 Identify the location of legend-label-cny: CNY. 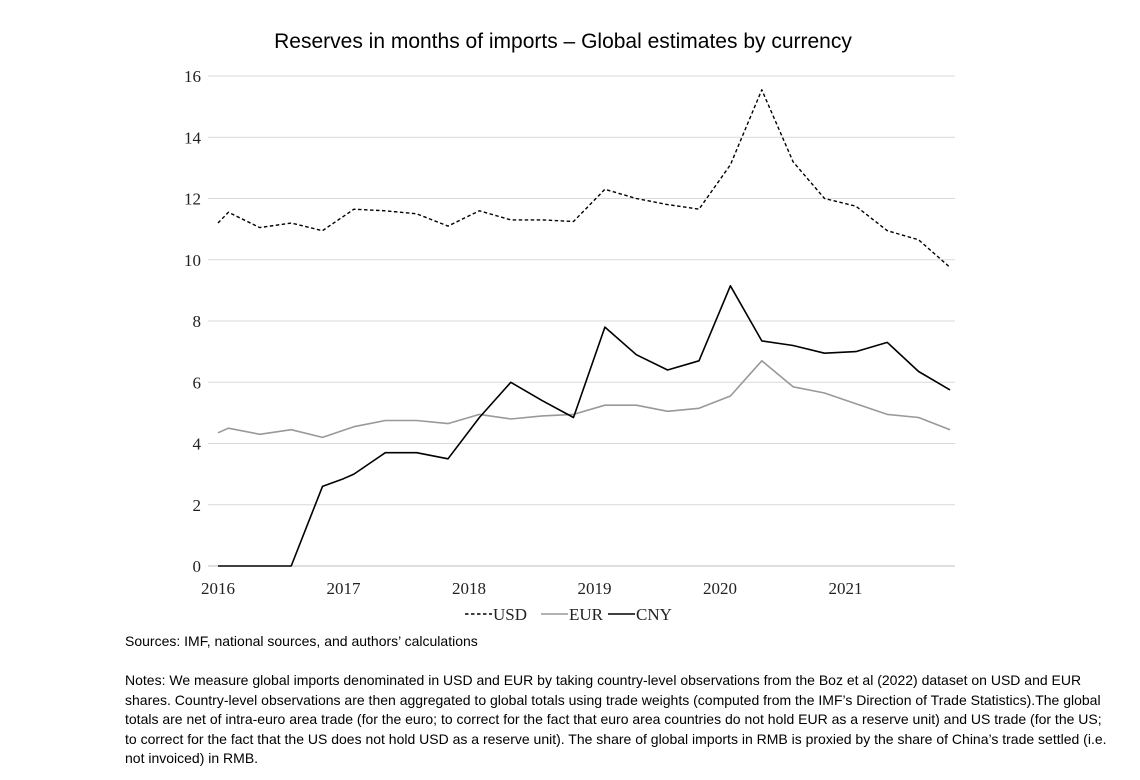
(654, 614).